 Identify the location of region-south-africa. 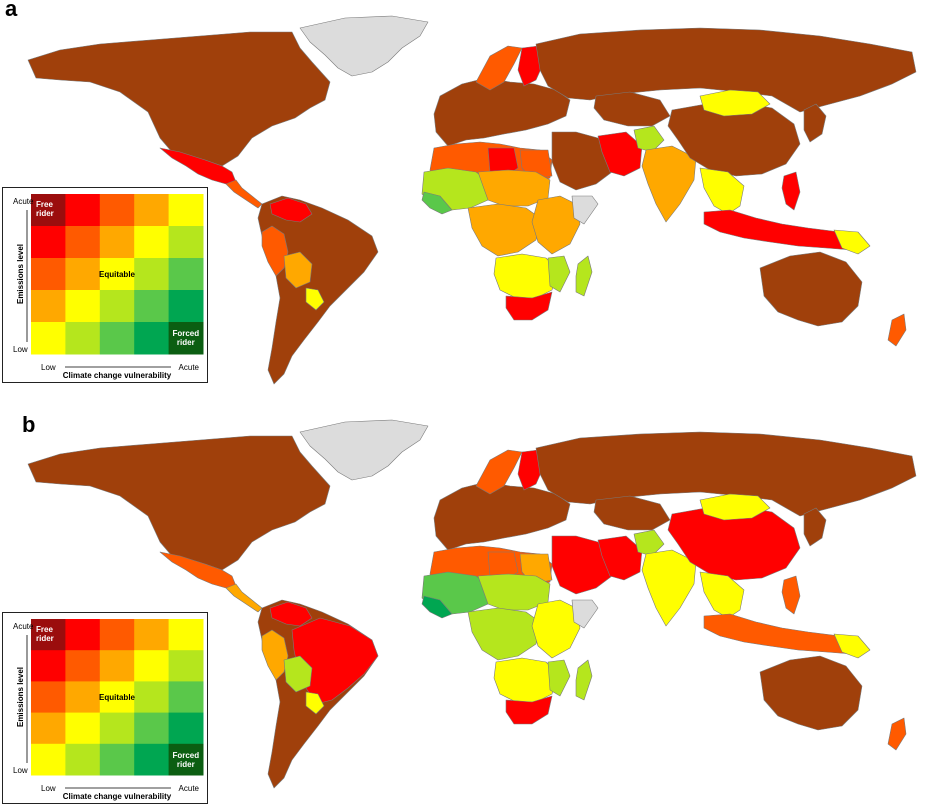
(529, 306).